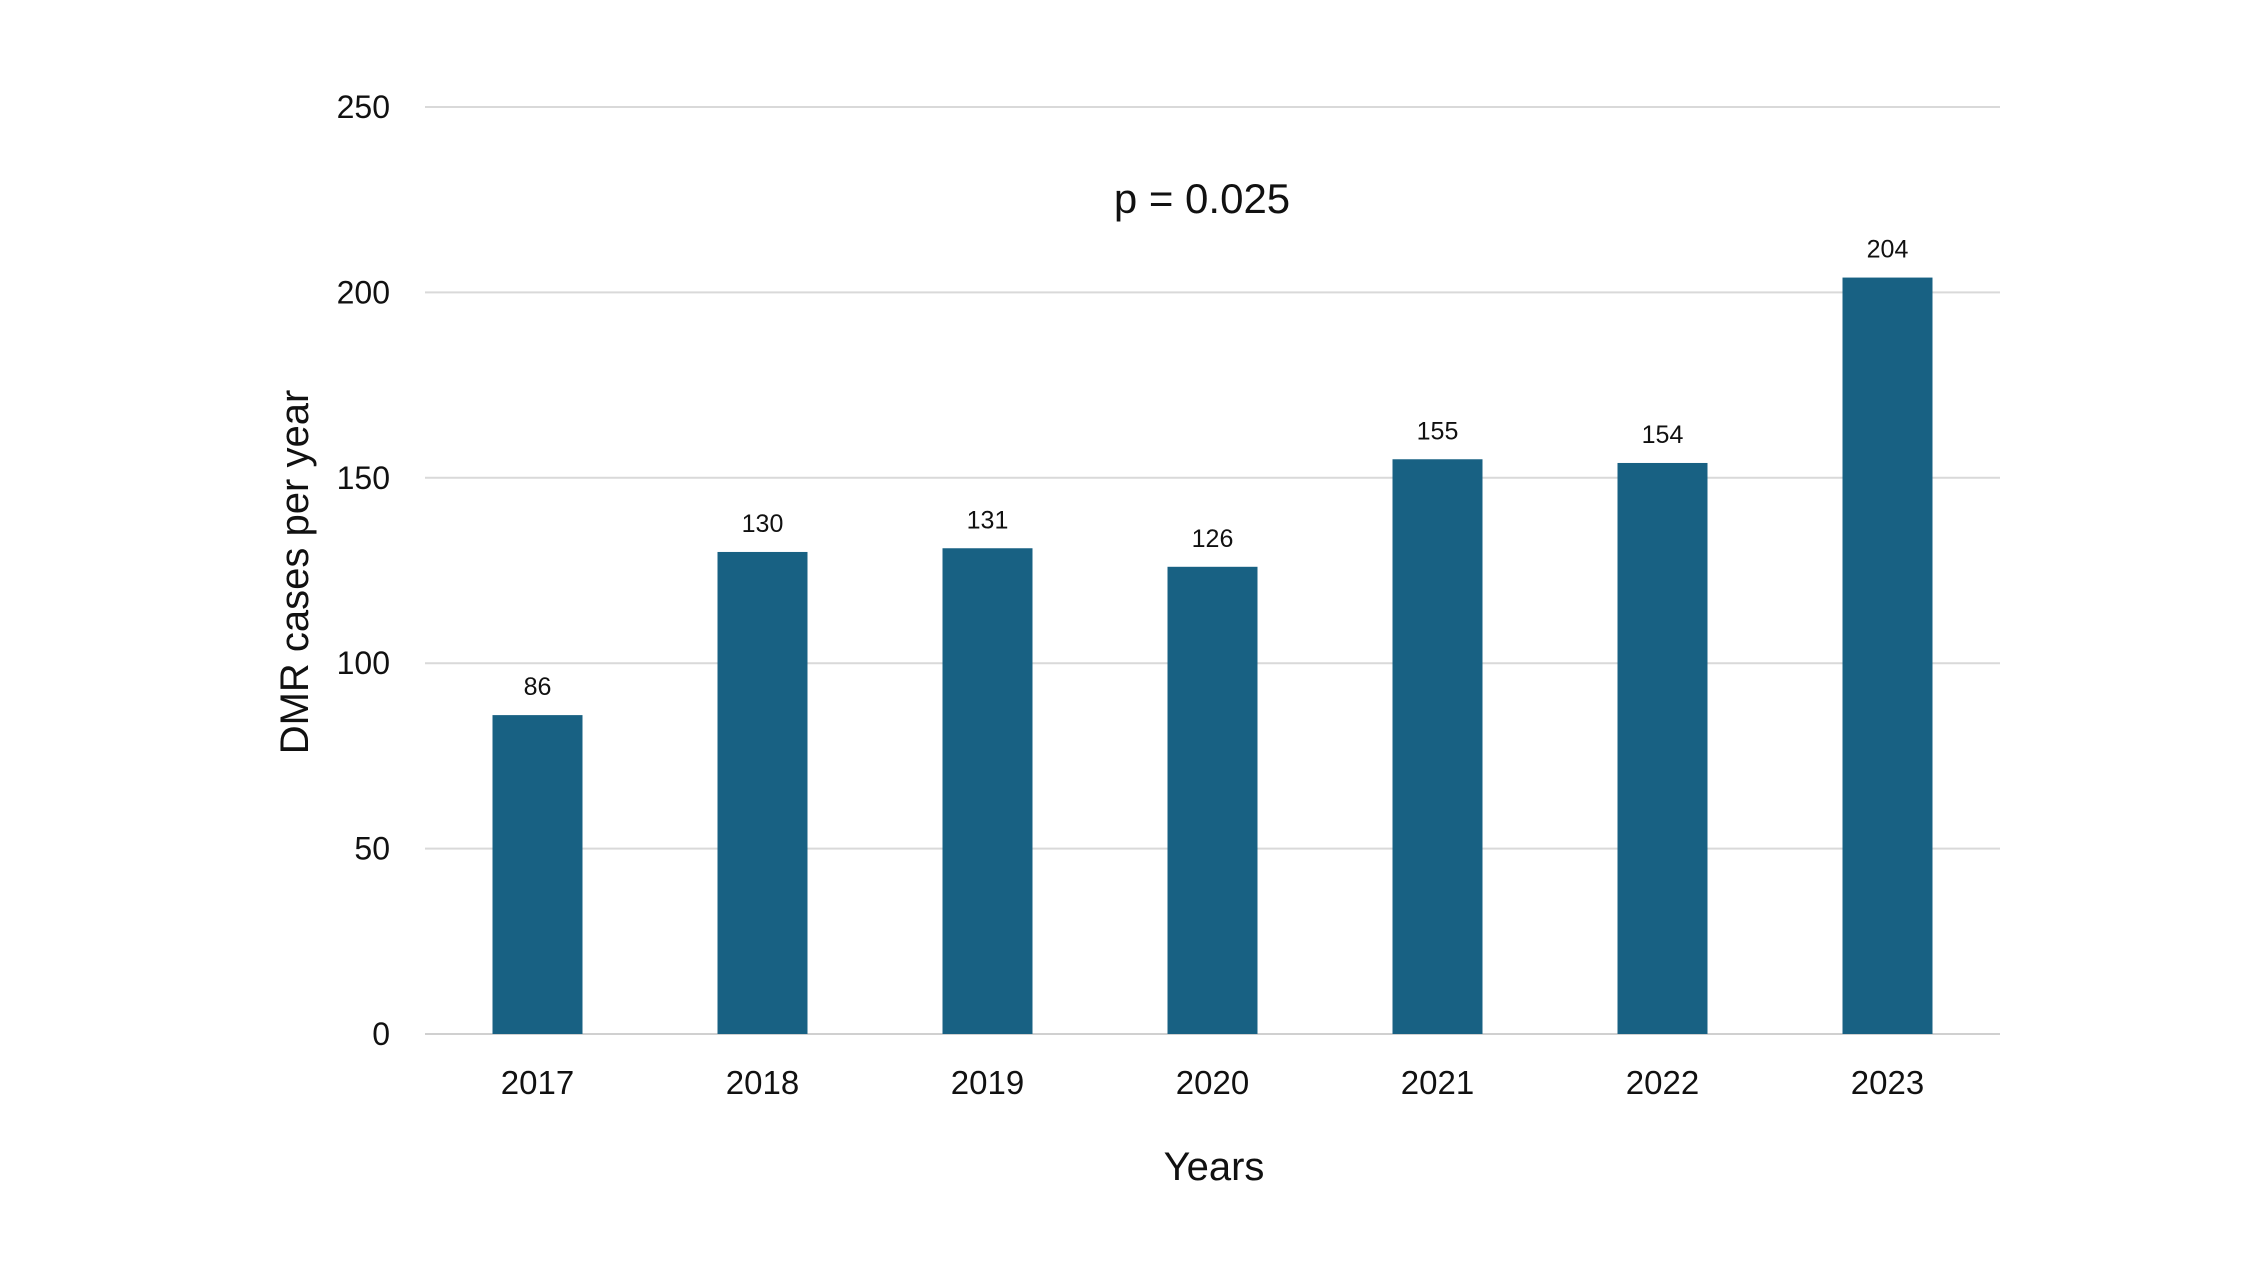 This screenshot has height=1270, width=2249. I want to click on data-label-2023: 204, so click(1888, 250).